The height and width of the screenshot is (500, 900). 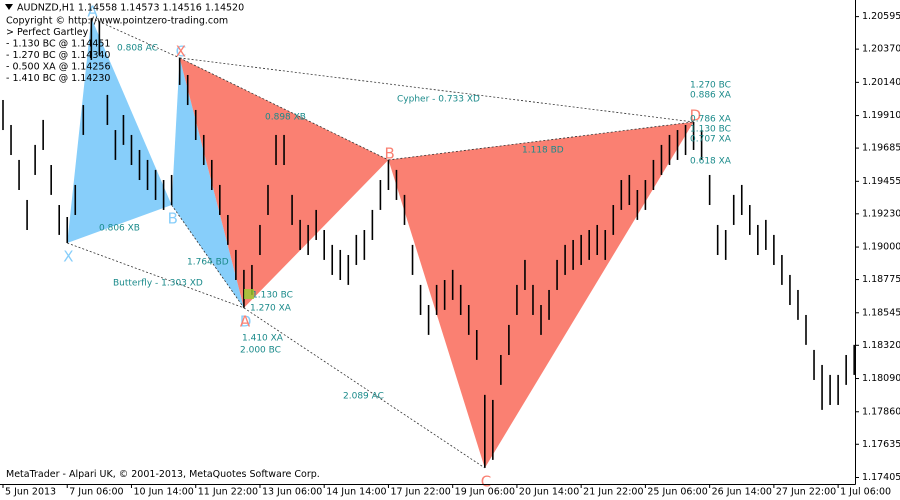 I want to click on annotation: Butterfly - 1.303 XD, so click(x=158, y=284).